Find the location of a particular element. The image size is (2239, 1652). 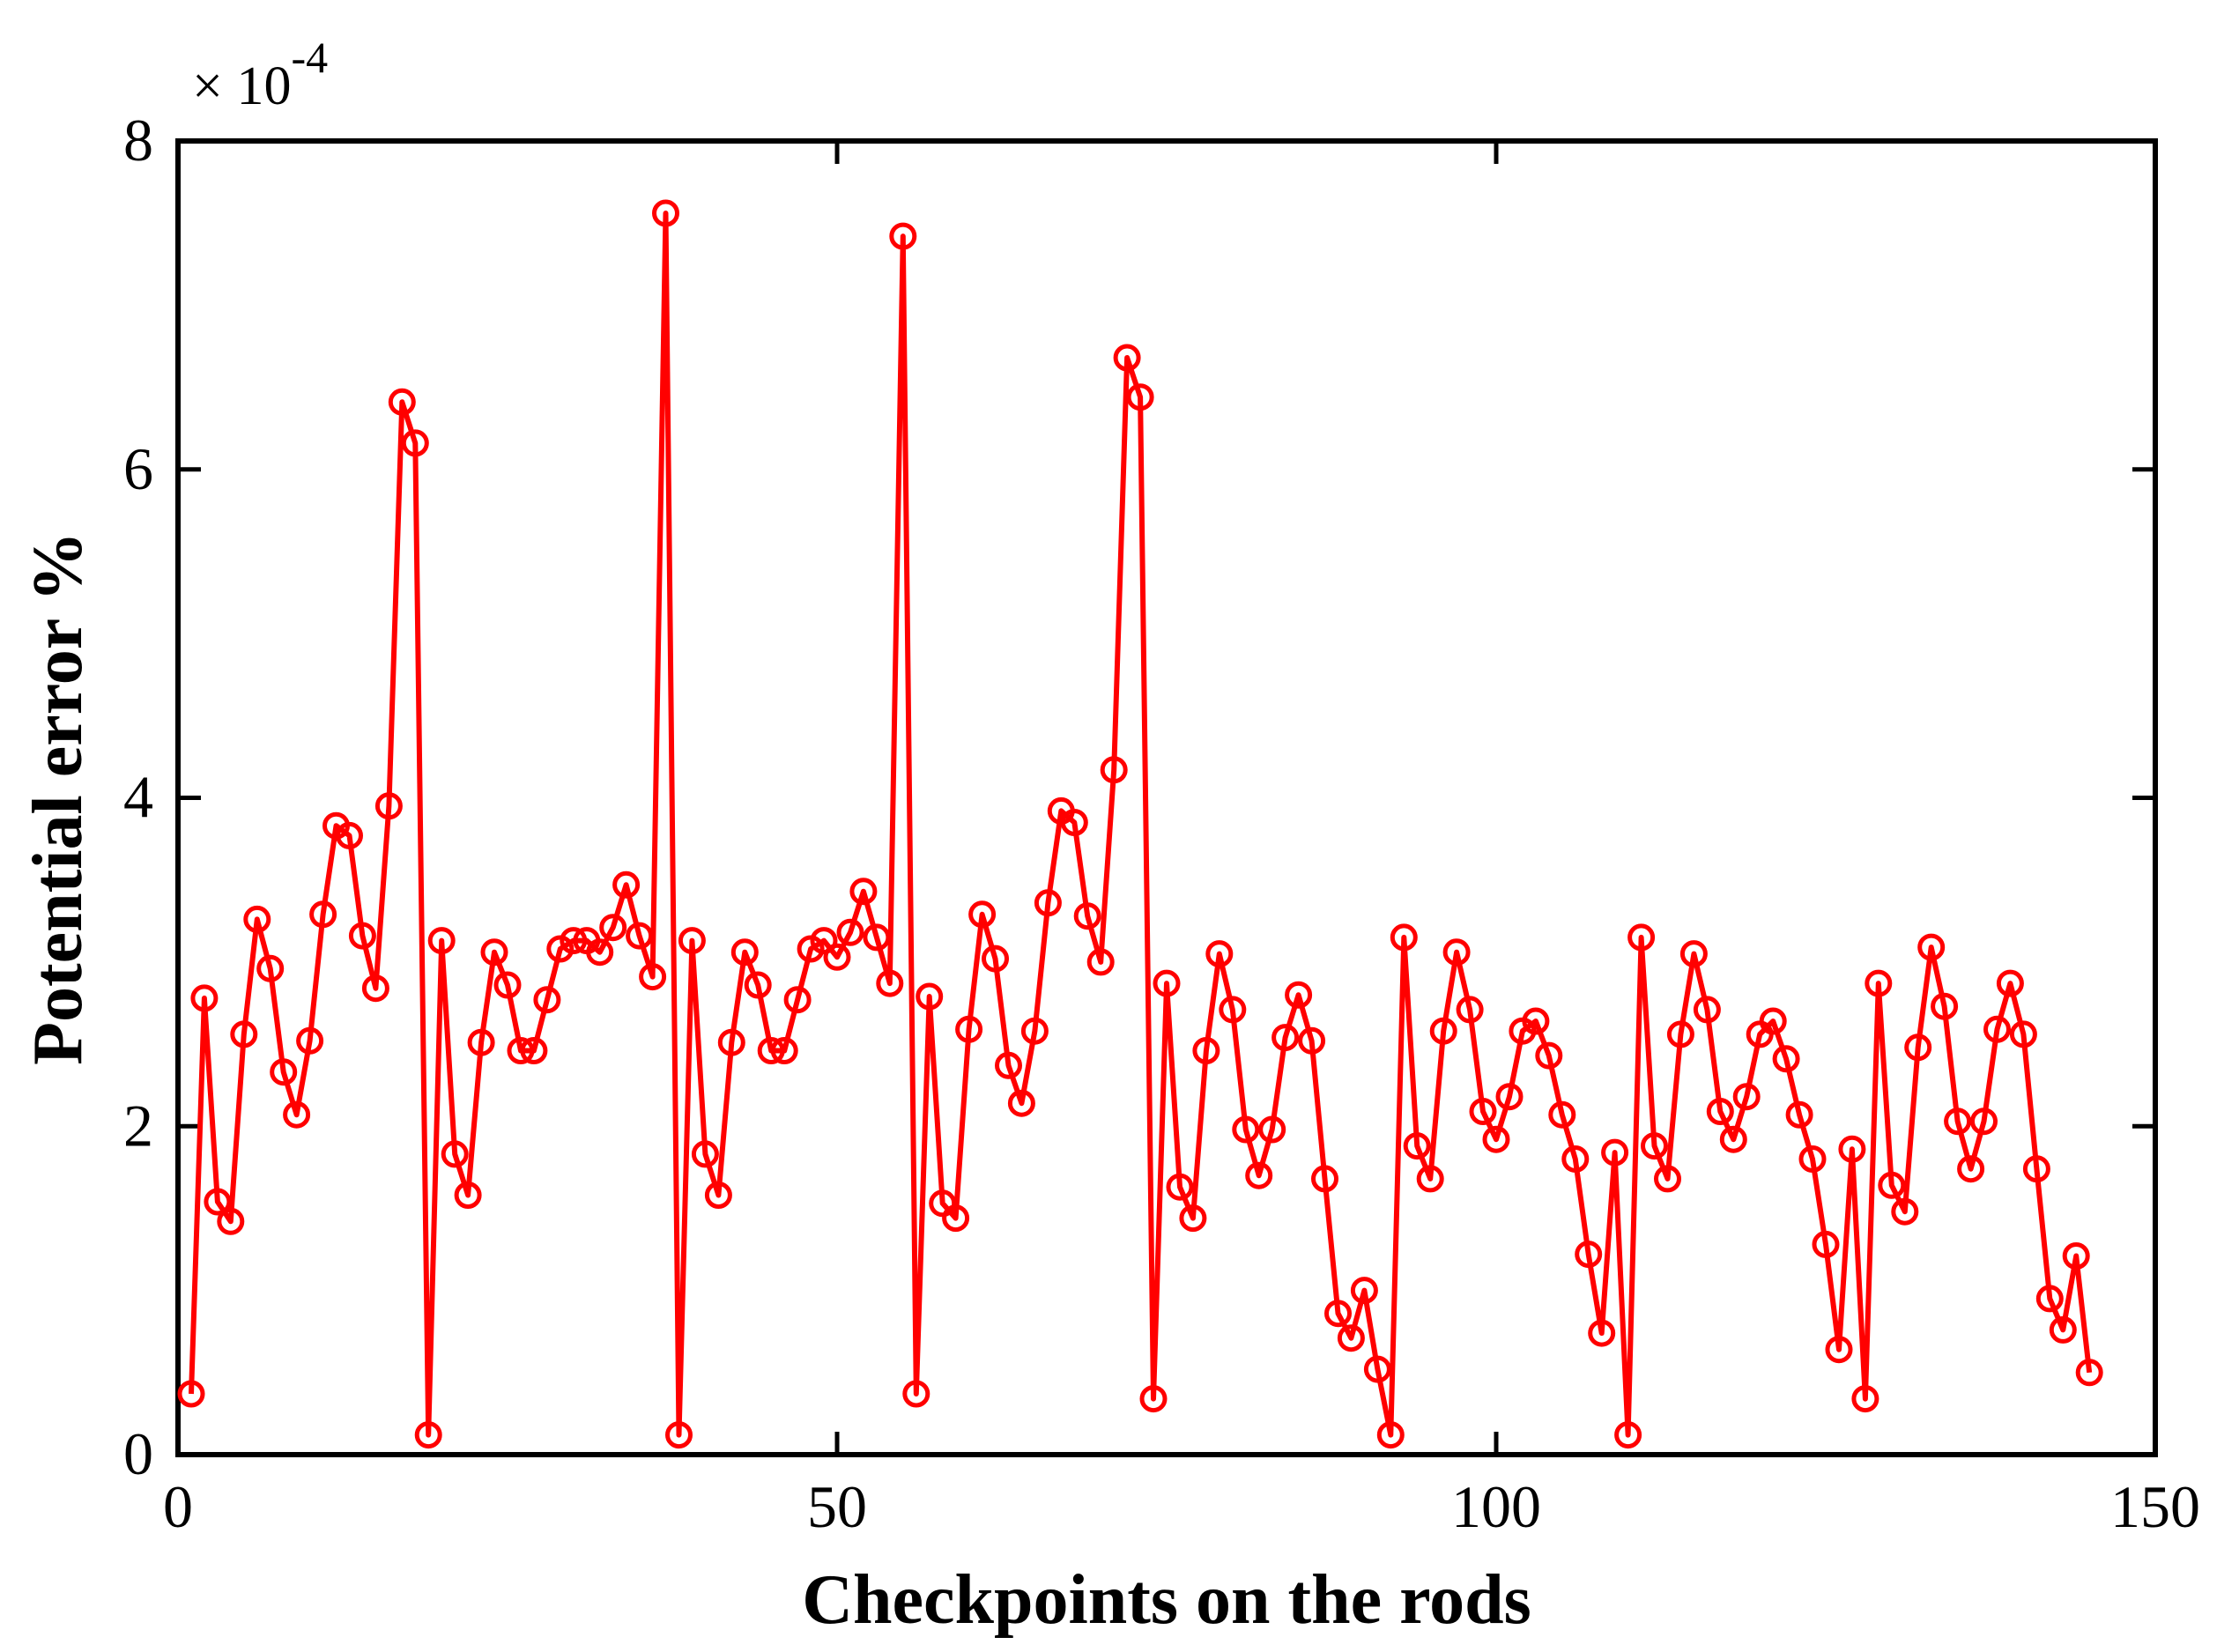

x-axis-label: Checkpoints on the rods is located at coordinates (1166, 1600).